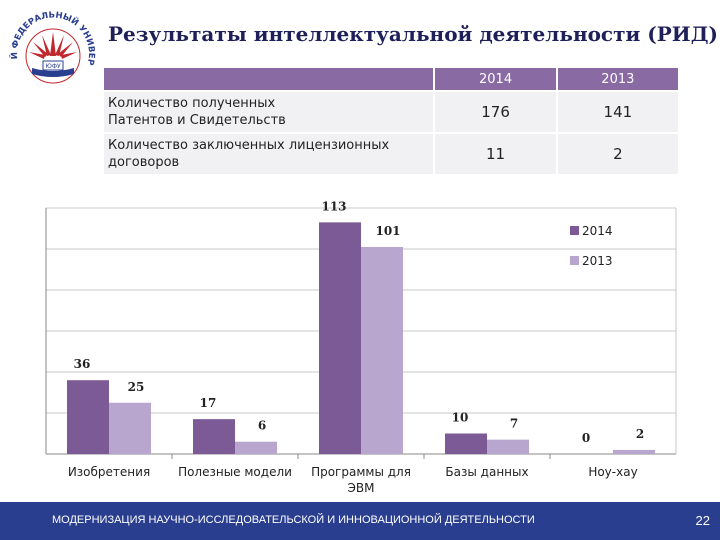 The height and width of the screenshot is (540, 720). I want to click on university-logo: ЮФУ ЮЖНЫЙ ФЕДЕРАЛЬНЫЙ УНИВЕРСИТЕТ, so click(50, 44).